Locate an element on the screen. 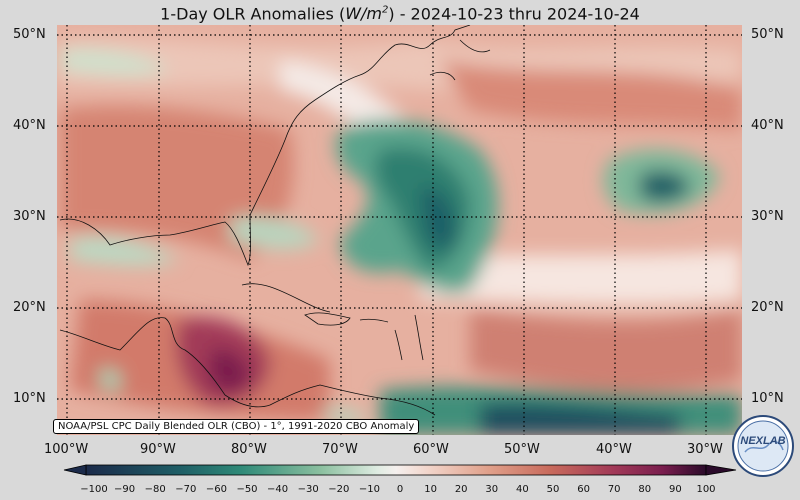 This screenshot has height=500, width=800. colorbar-tick-label: 20 is located at coordinates (461, 489).